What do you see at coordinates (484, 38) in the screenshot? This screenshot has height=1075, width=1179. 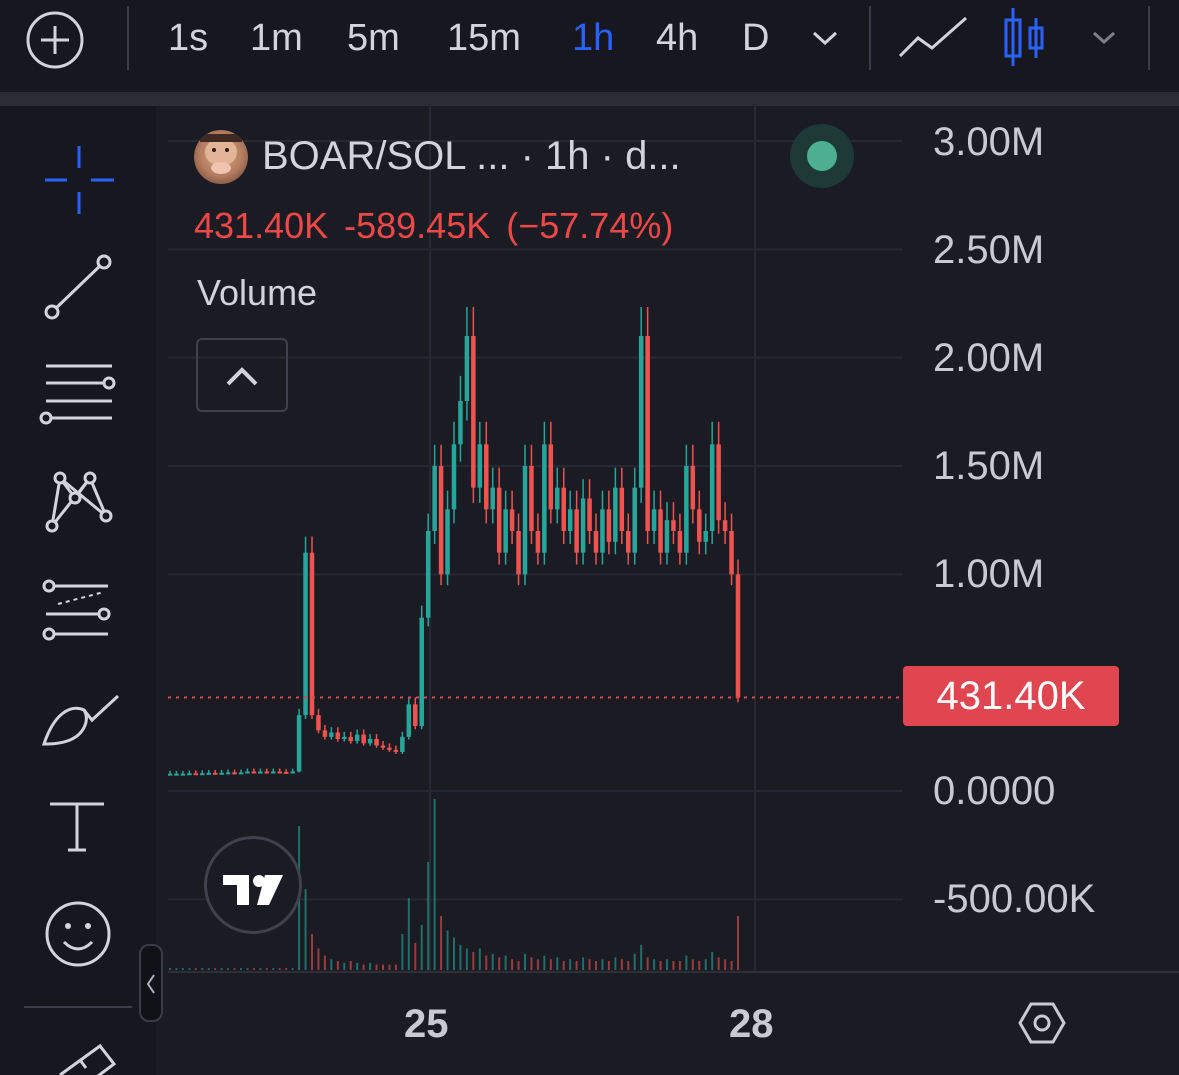 I see `interval-15m: 15m` at bounding box center [484, 38].